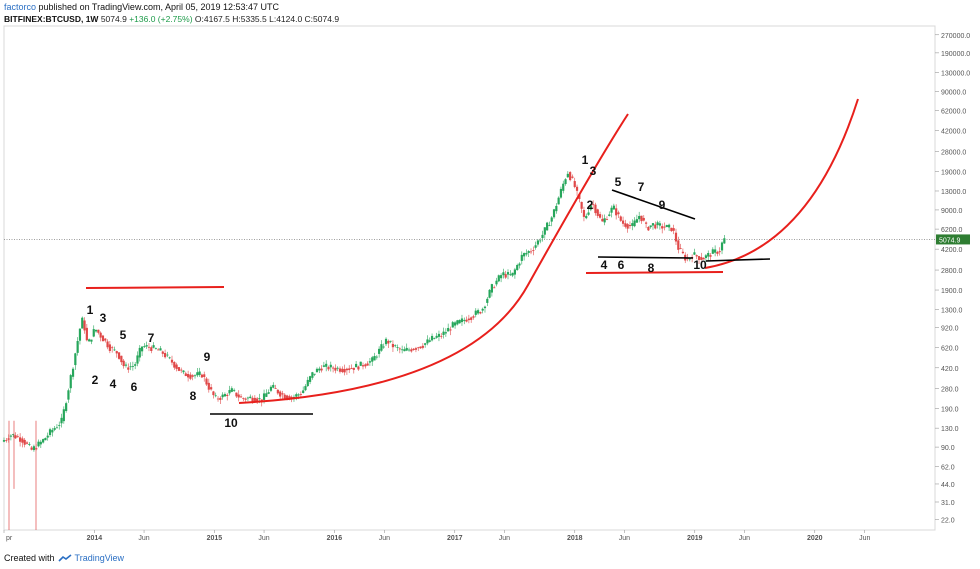 The height and width of the screenshot is (569, 980). What do you see at coordinates (955, 54) in the screenshot?
I see `y-tick-label: 190000.0` at bounding box center [955, 54].